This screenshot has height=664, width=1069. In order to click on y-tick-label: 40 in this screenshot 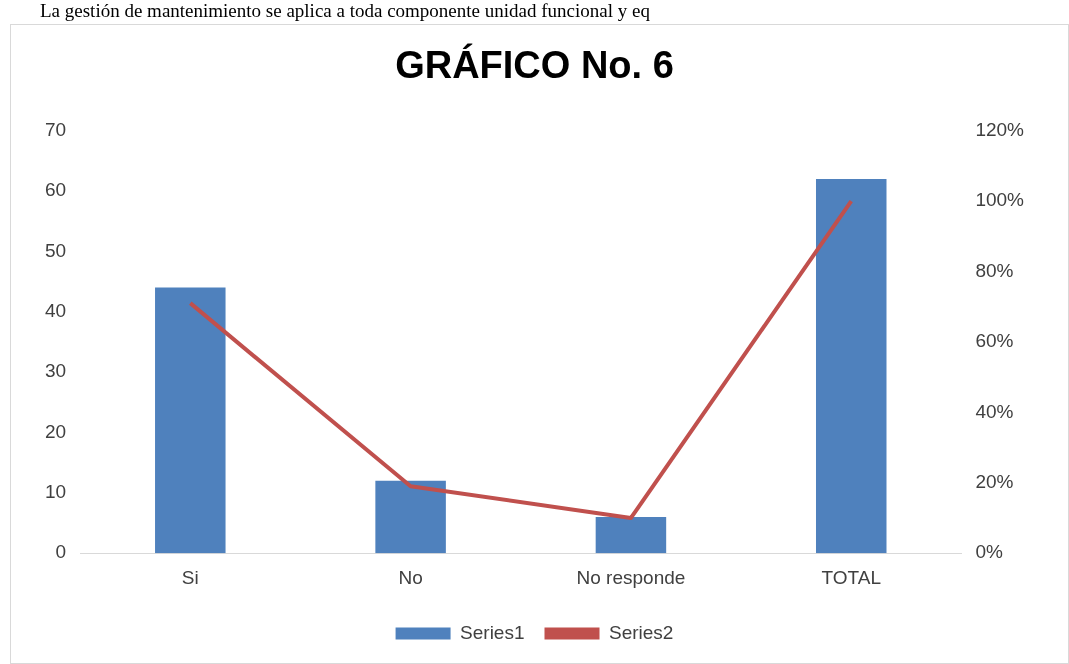, I will do `click(55, 310)`.